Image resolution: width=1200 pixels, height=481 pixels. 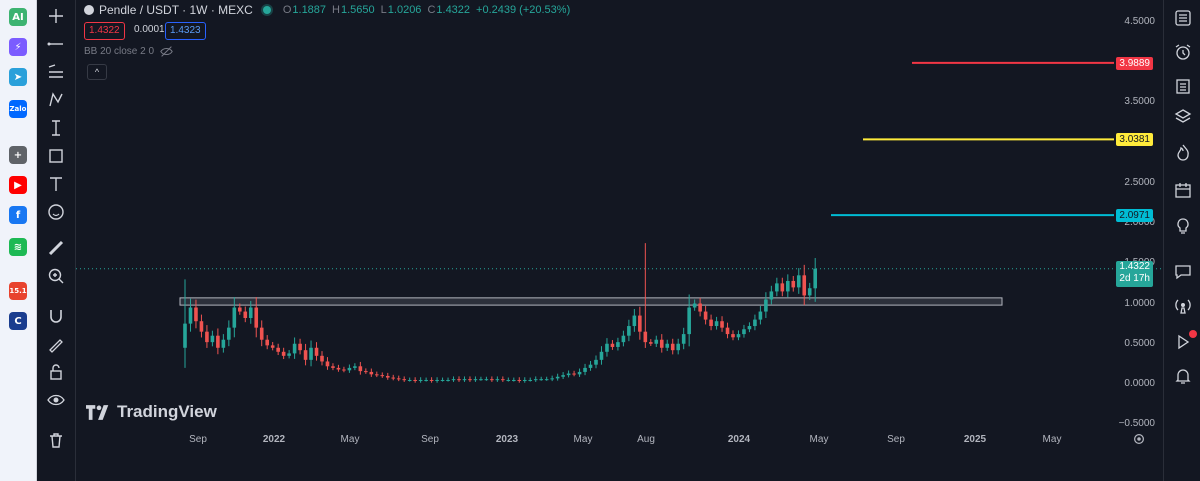 What do you see at coordinates (166, 51) in the screenshot?
I see `hide-indicator-icon` at bounding box center [166, 51].